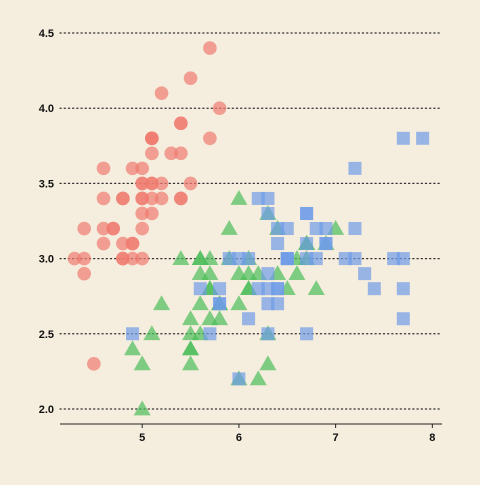  Describe the element at coordinates (46, 335) in the screenshot. I see `y-tick-label: 2.5` at that location.